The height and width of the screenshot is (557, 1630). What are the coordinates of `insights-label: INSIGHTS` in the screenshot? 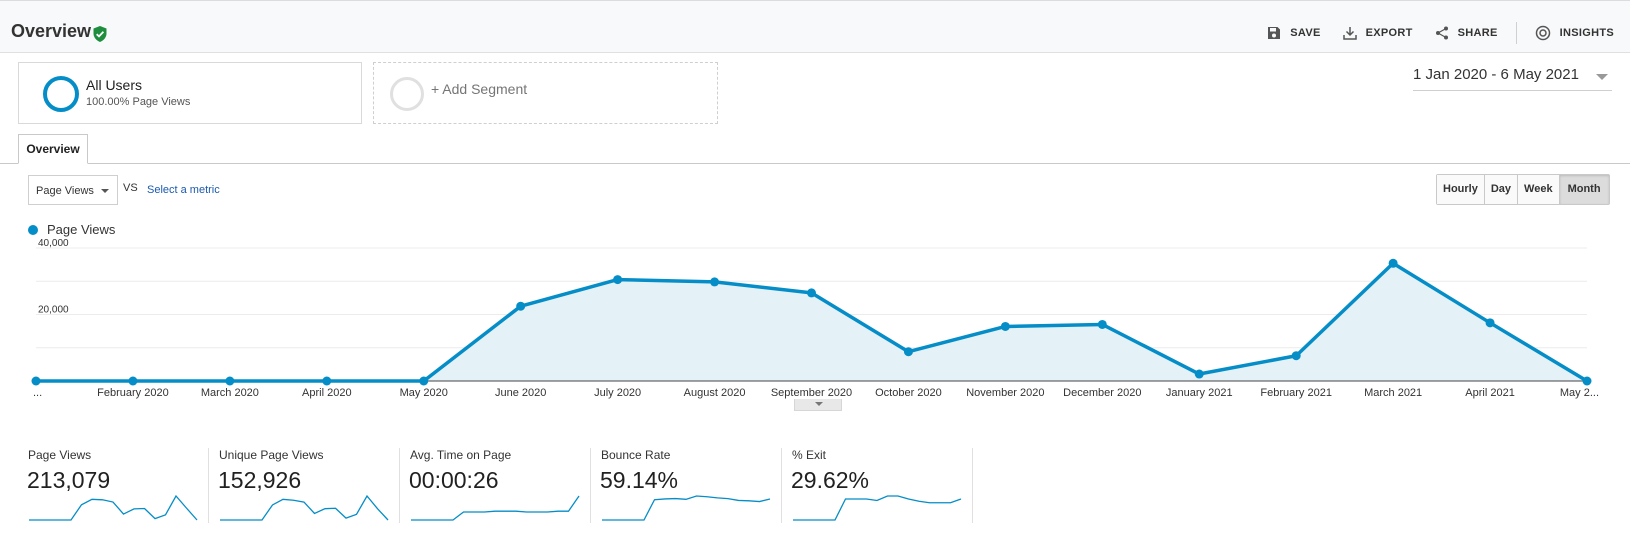 It's located at (1586, 33).